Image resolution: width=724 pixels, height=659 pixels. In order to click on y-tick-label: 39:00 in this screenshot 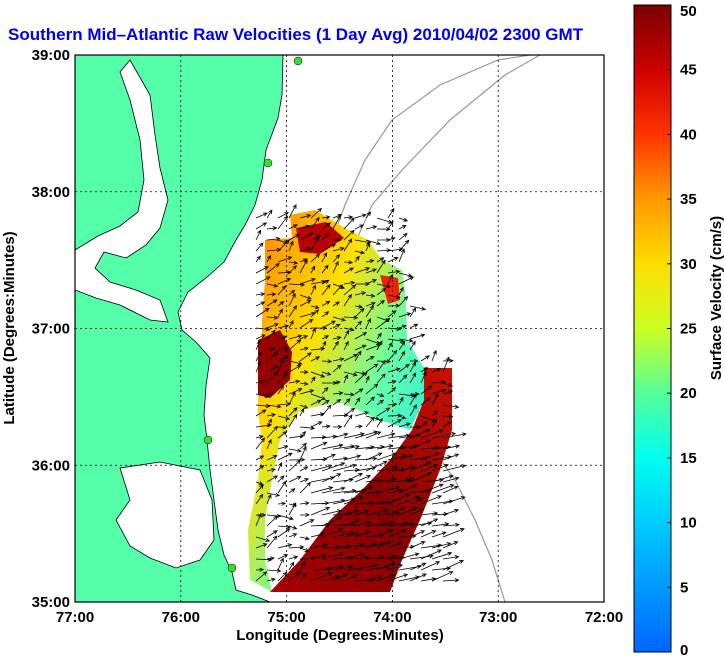, I will do `click(51, 55)`.